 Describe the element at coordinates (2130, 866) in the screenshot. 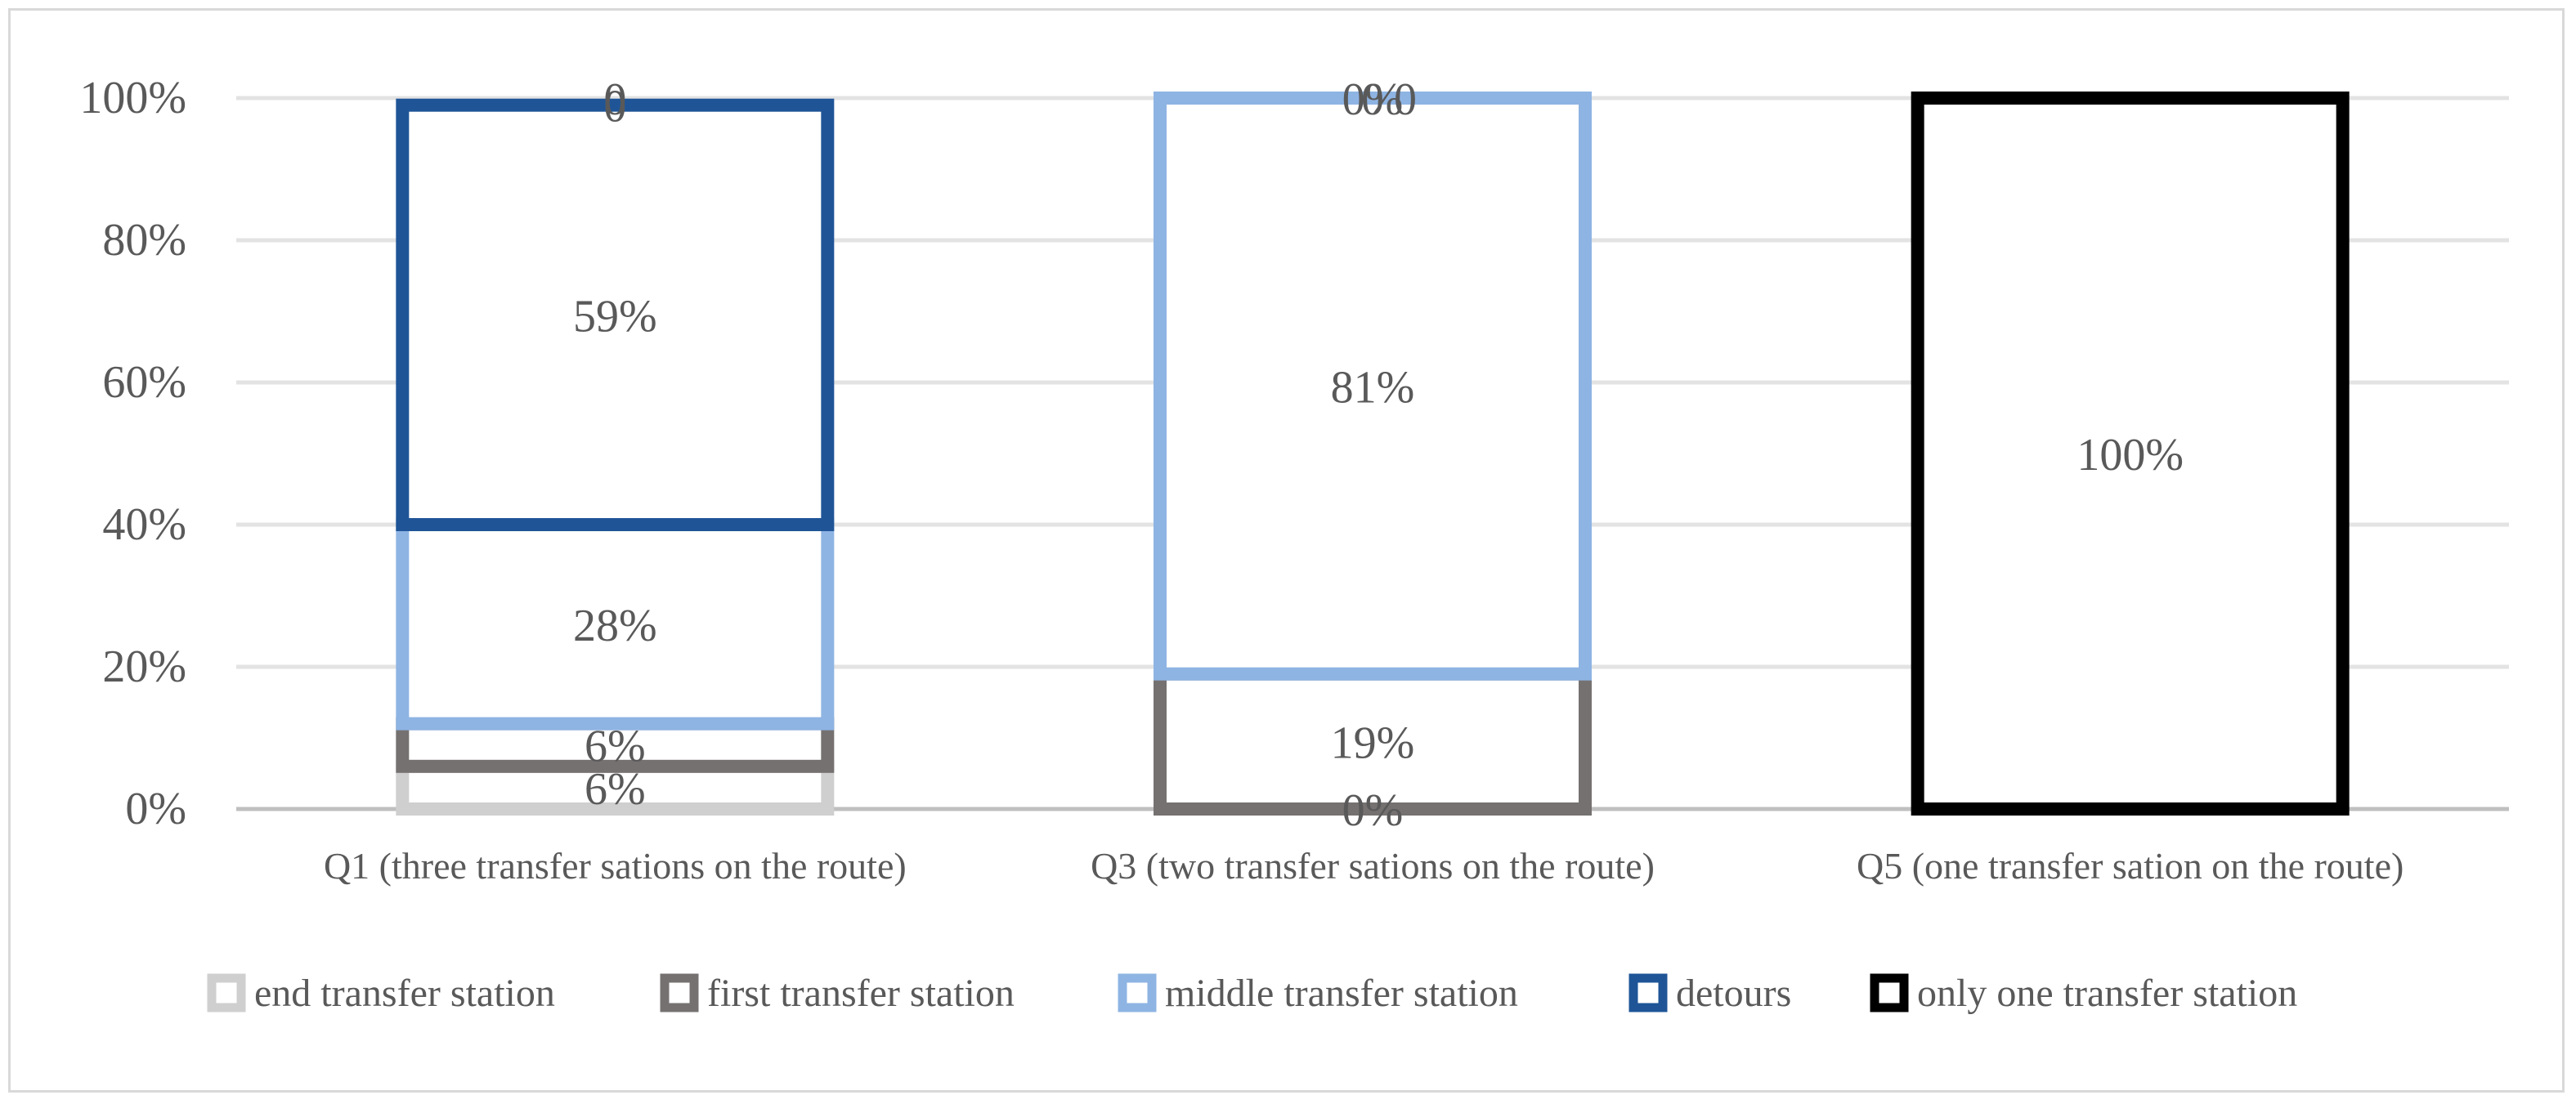

I see `x-category-label: Q5 (one transfer sation on the route)` at that location.